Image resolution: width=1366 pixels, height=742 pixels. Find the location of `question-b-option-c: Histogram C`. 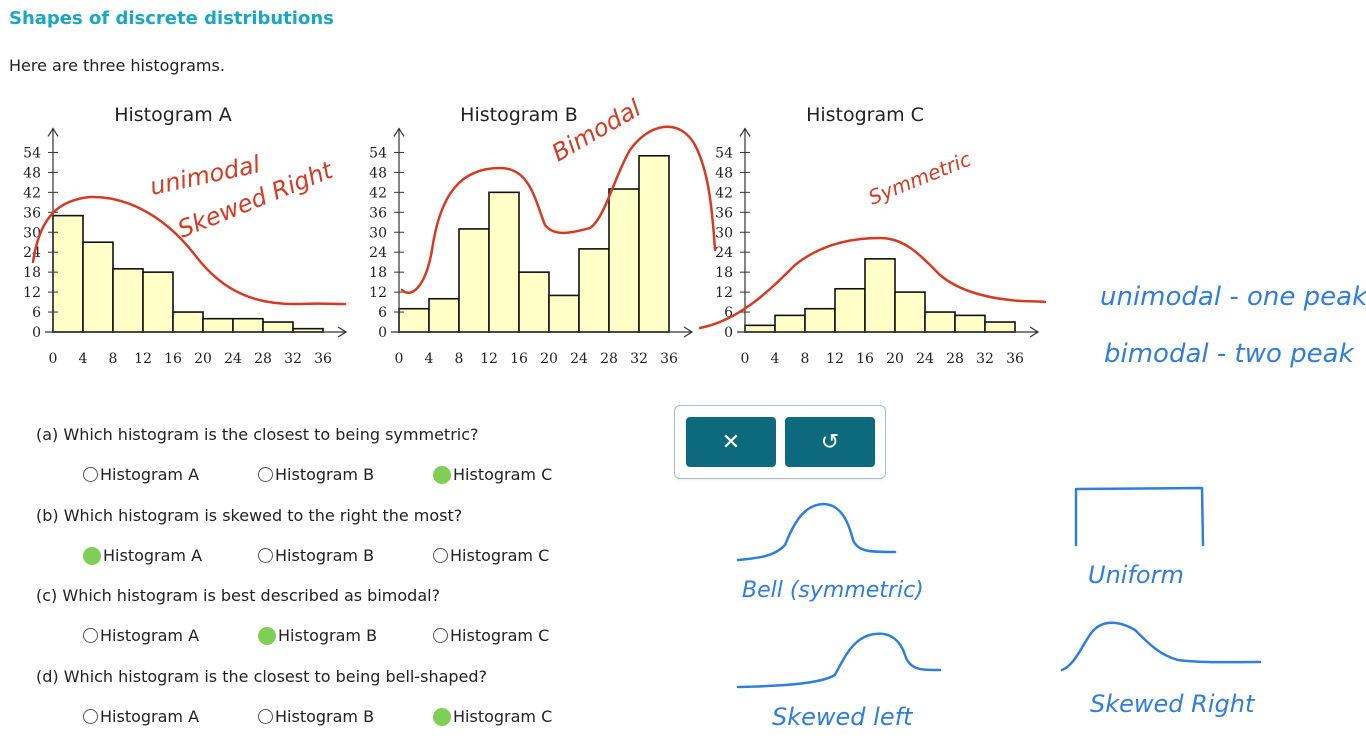

question-b-option-c: Histogram C is located at coordinates (491, 555).